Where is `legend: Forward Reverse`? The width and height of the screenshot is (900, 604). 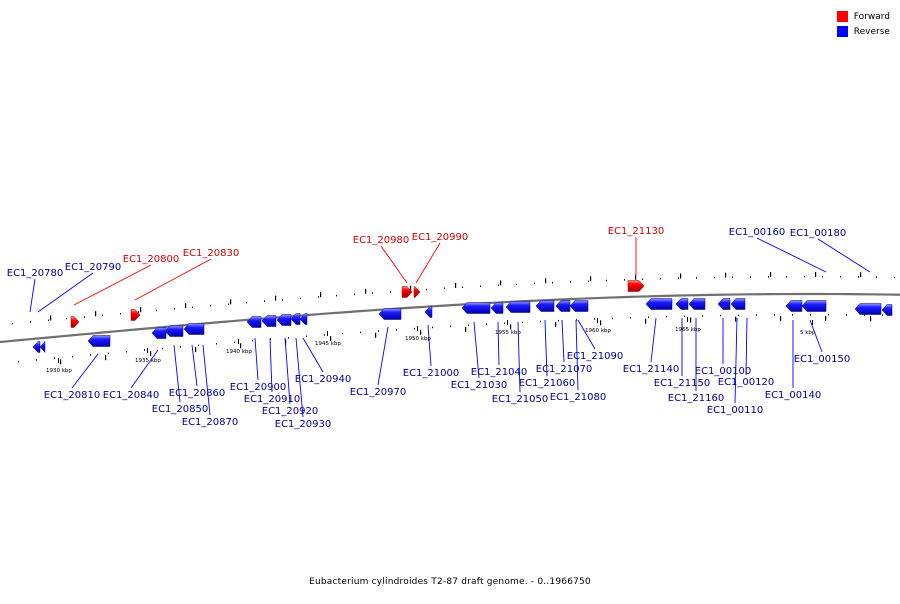
legend: Forward Reverse is located at coordinates (863, 24).